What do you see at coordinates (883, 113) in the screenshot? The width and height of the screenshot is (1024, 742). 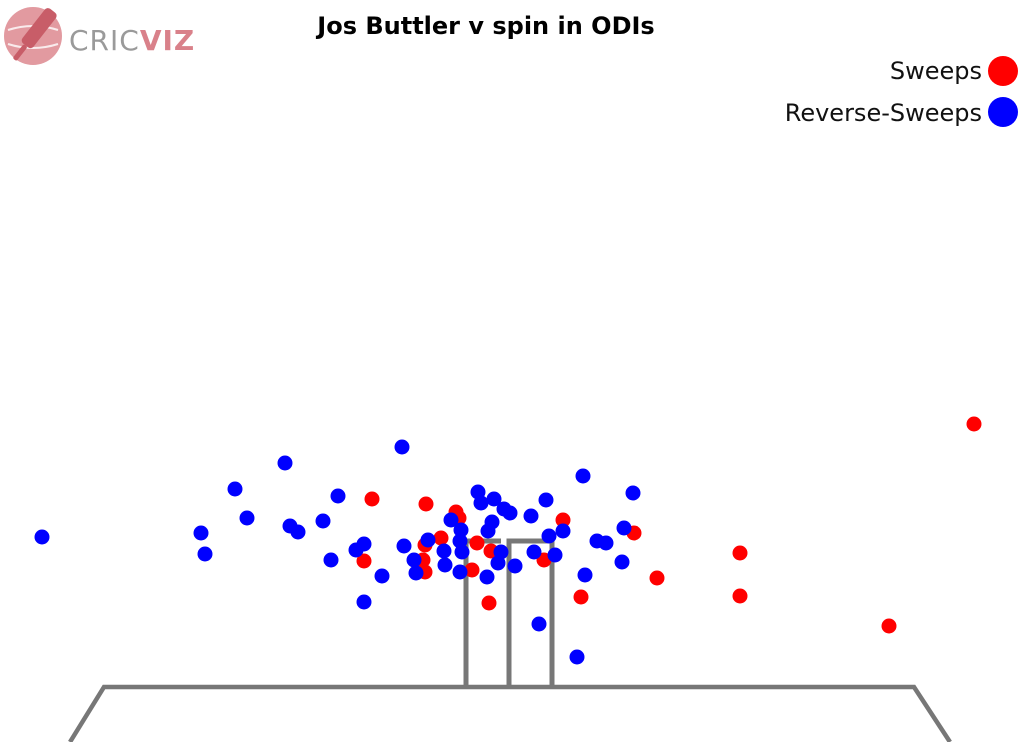 I see `legend-label-reverse-sweeps: Reverse-Sweeps` at bounding box center [883, 113].